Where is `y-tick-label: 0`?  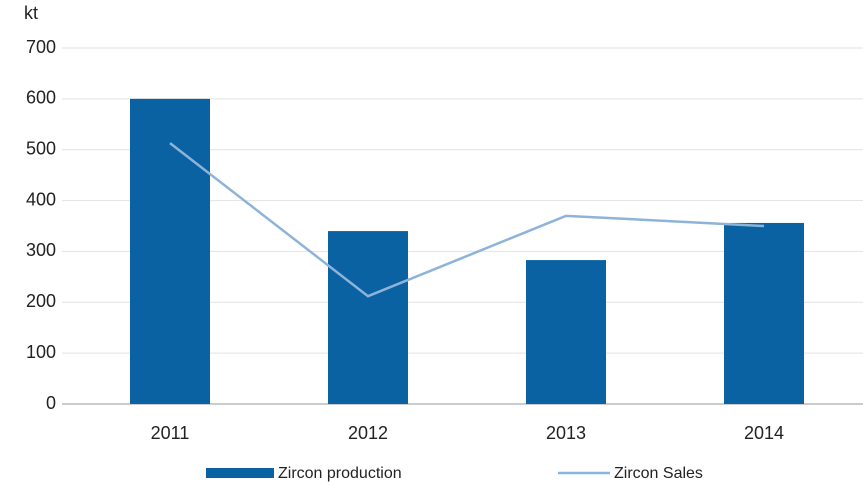 y-tick-label: 0 is located at coordinates (51, 403).